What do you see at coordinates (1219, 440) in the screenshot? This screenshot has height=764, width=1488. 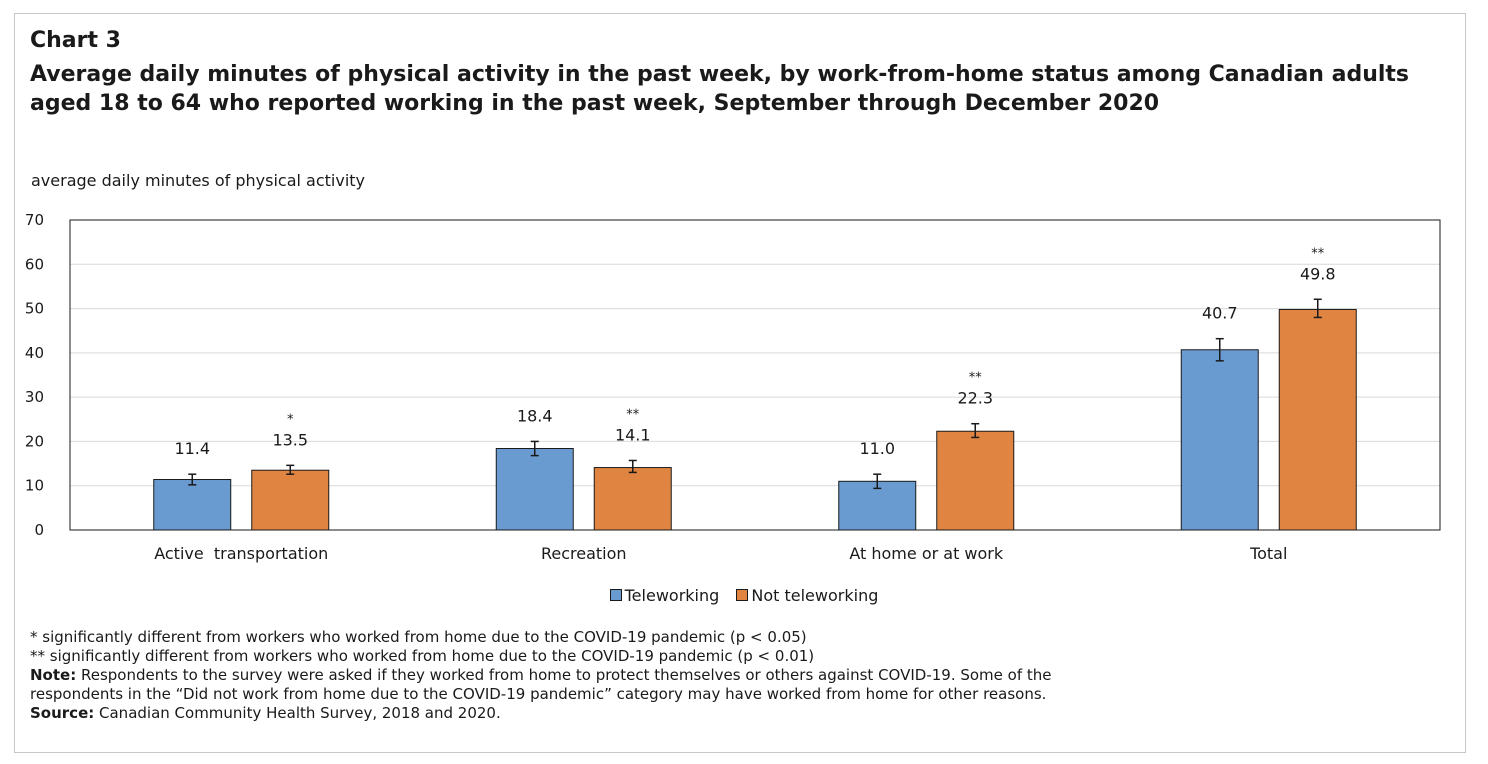 I see `bar-teleworking-total` at bounding box center [1219, 440].